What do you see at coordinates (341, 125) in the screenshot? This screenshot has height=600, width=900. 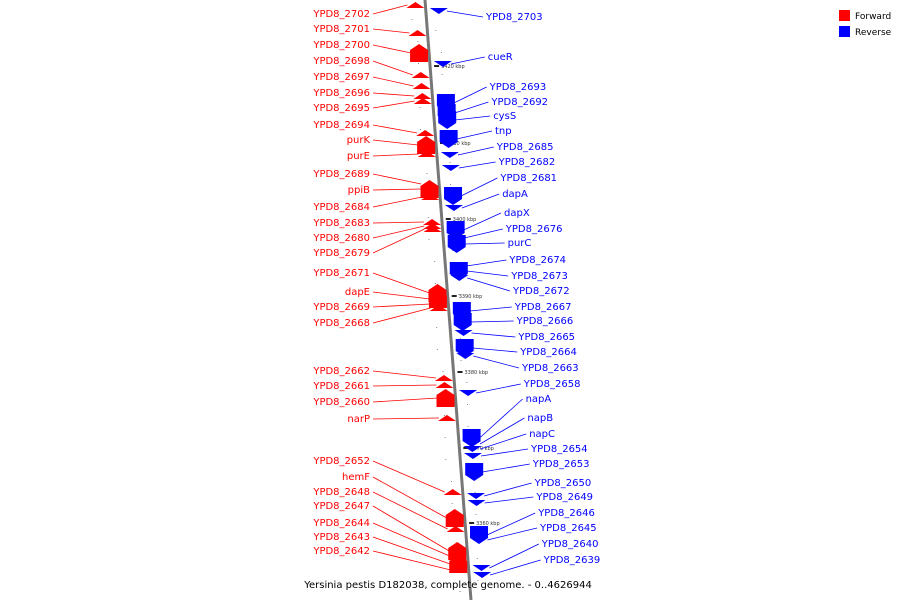 I see `gene-label: YPD8_2694` at bounding box center [341, 125].